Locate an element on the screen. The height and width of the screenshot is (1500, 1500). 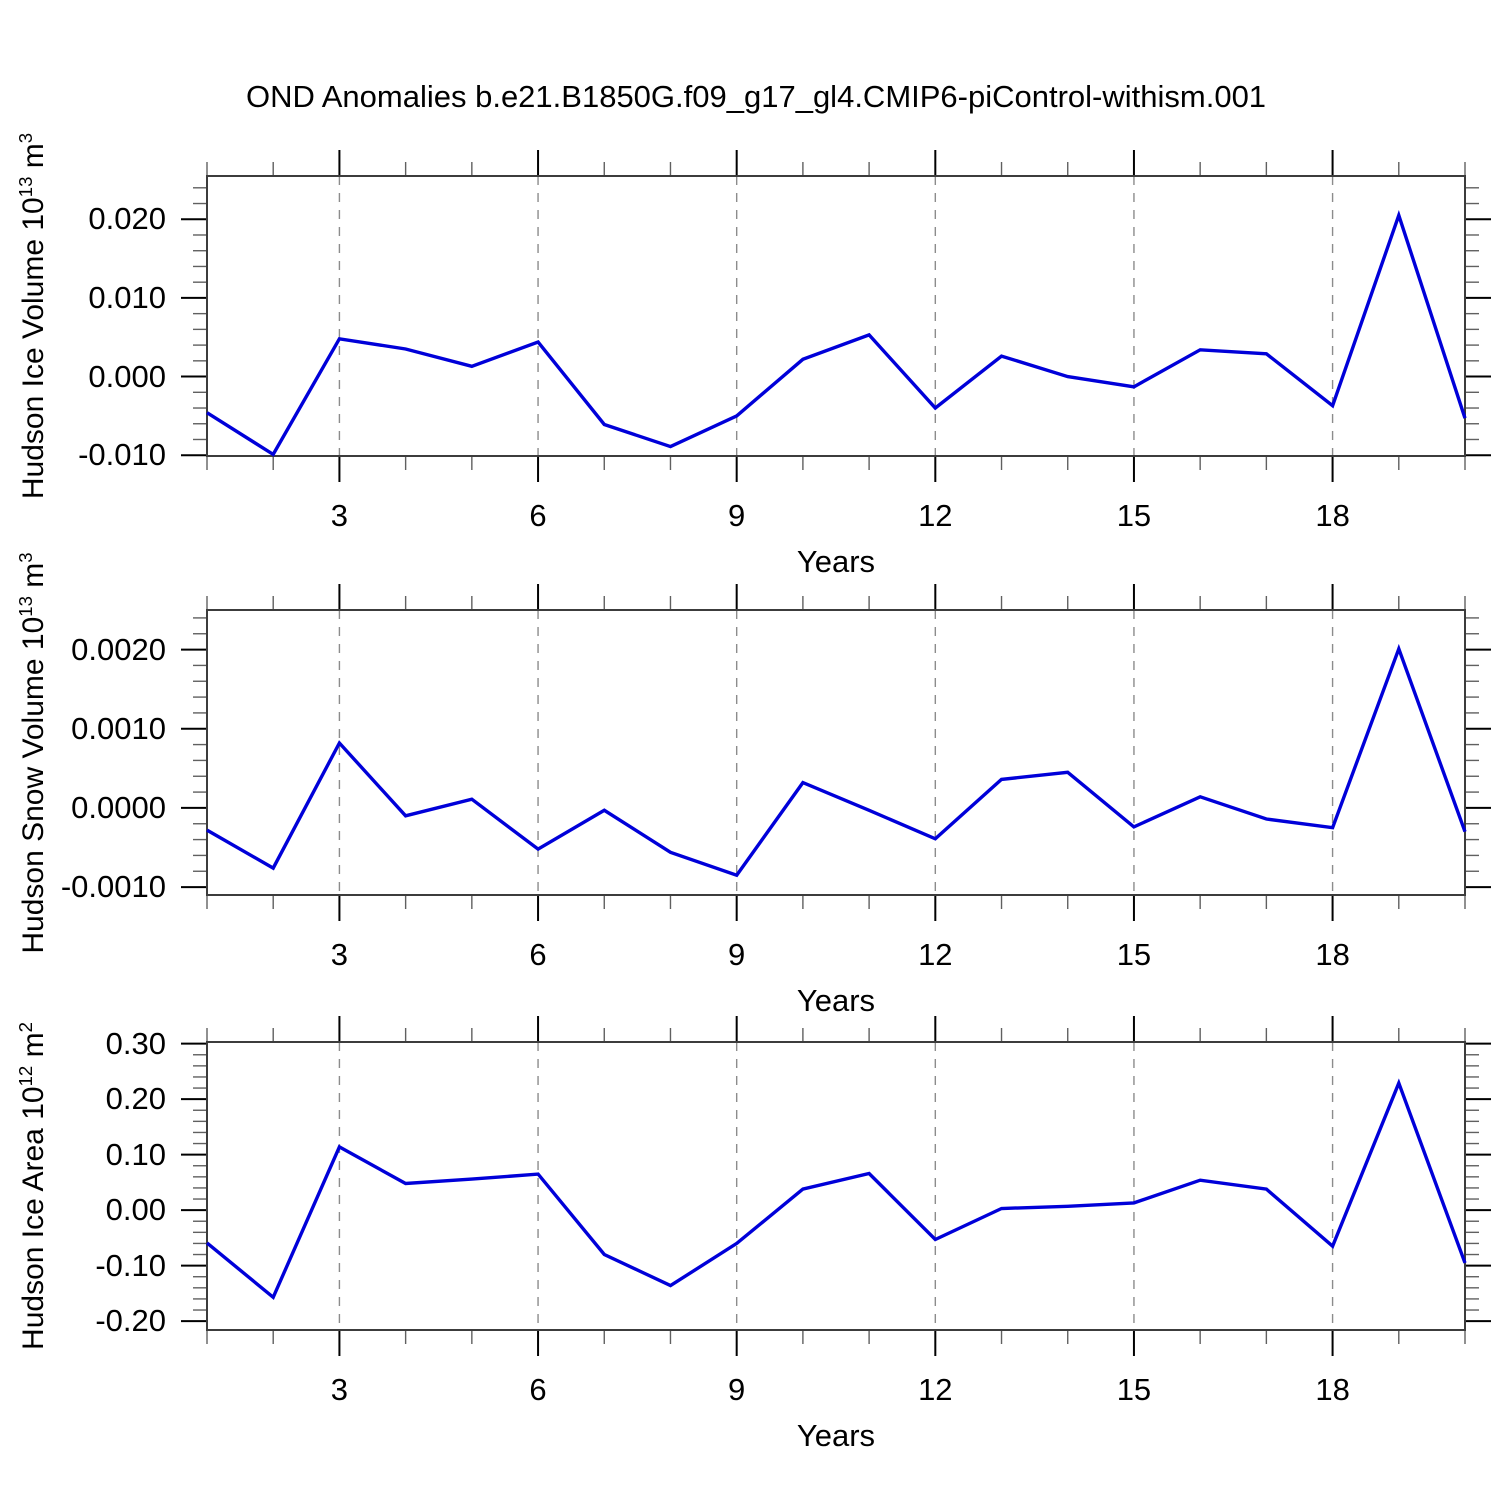
chart3-y-tick-label: -0.20 is located at coordinates (130, 1321).